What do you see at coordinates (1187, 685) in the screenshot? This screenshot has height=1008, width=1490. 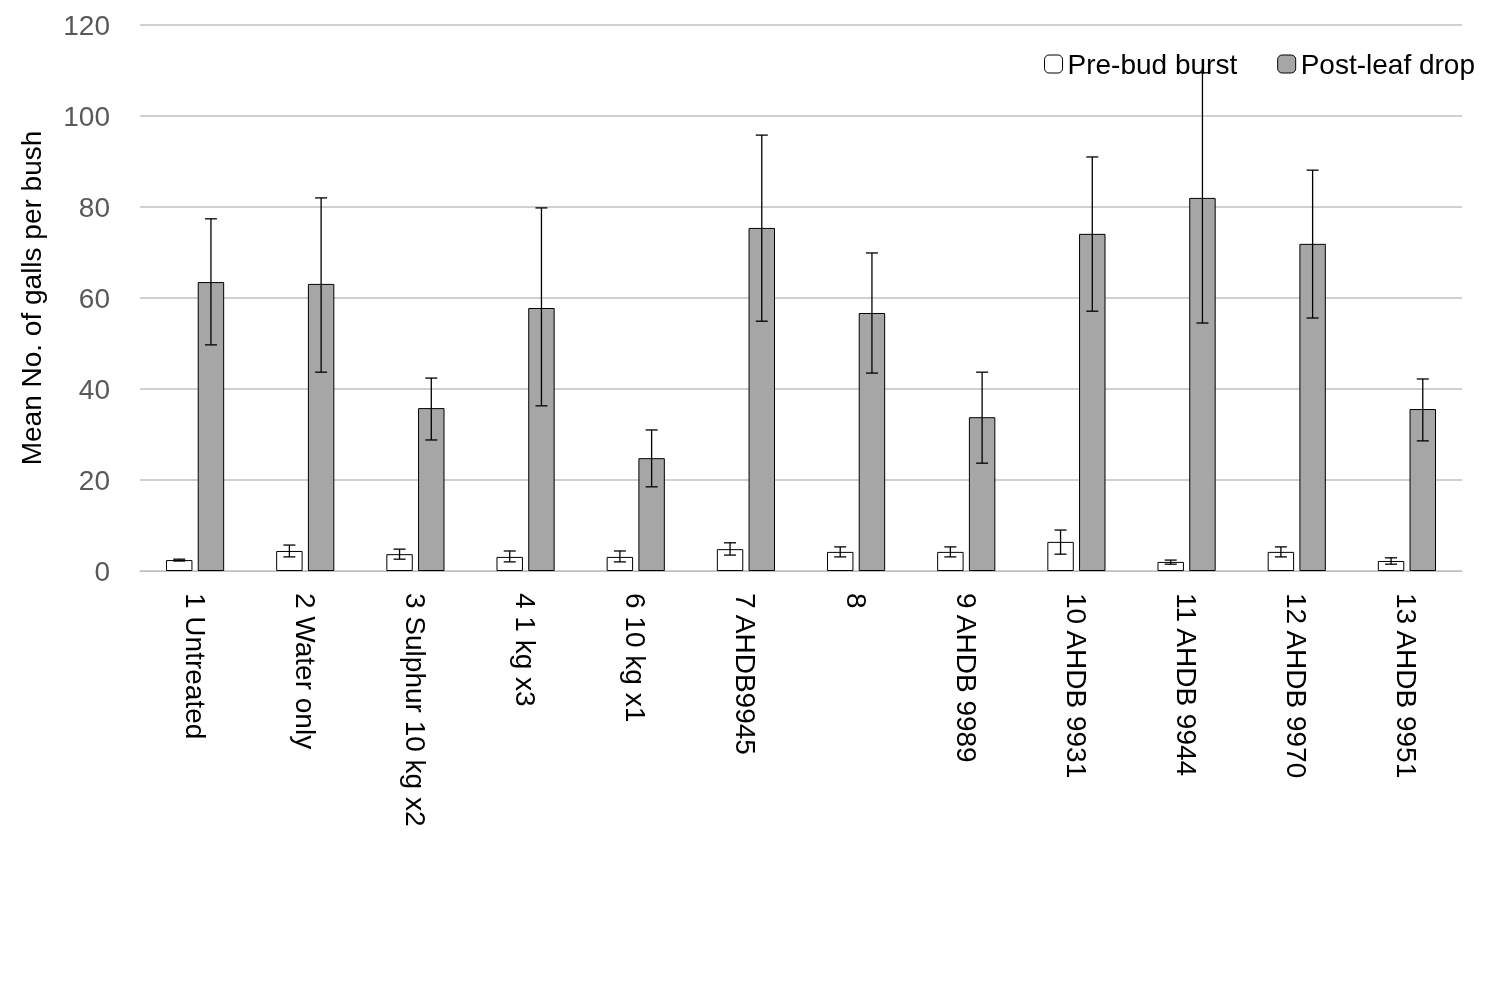 I see `x-tick-label: 11 AHDB 9944` at bounding box center [1187, 685].